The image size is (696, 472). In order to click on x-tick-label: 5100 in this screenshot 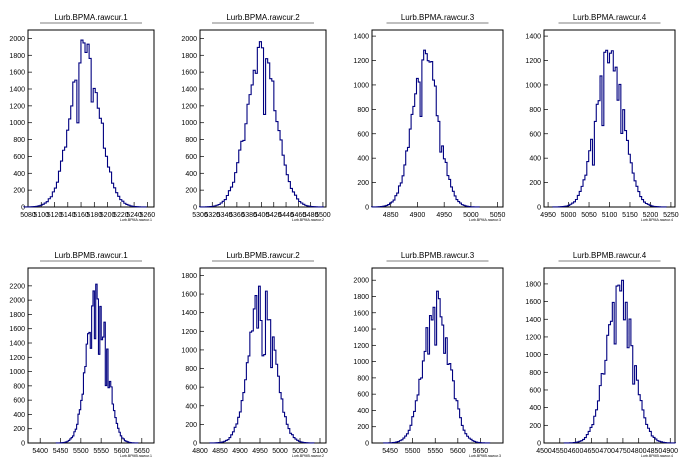, I will do `click(320, 451)`.